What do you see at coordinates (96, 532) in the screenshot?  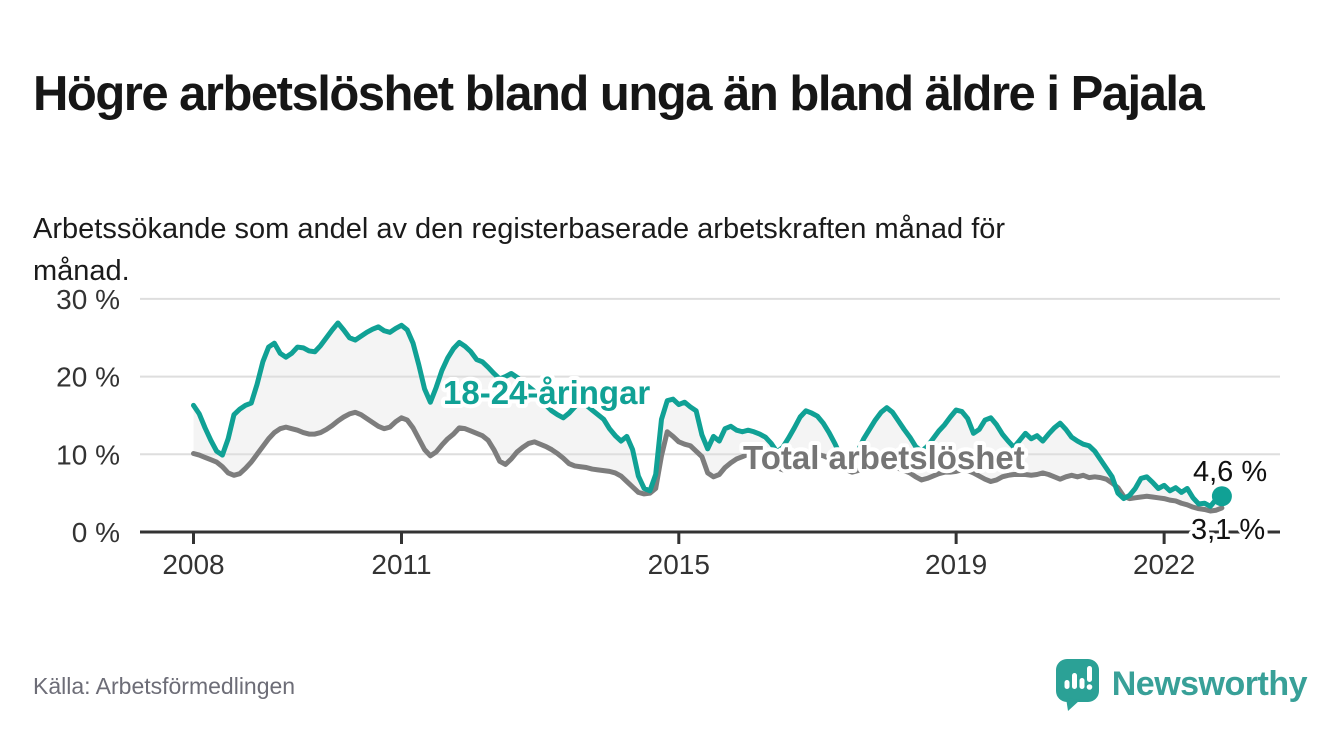 I see `y-tick-label: 0 %` at bounding box center [96, 532].